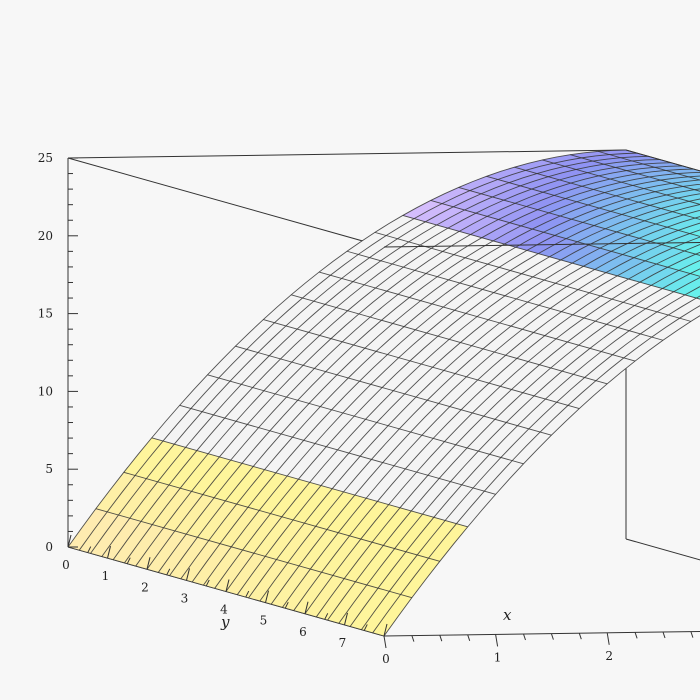 This screenshot has height=700, width=700. I want to click on y-tick-label: 6, so click(303, 632).